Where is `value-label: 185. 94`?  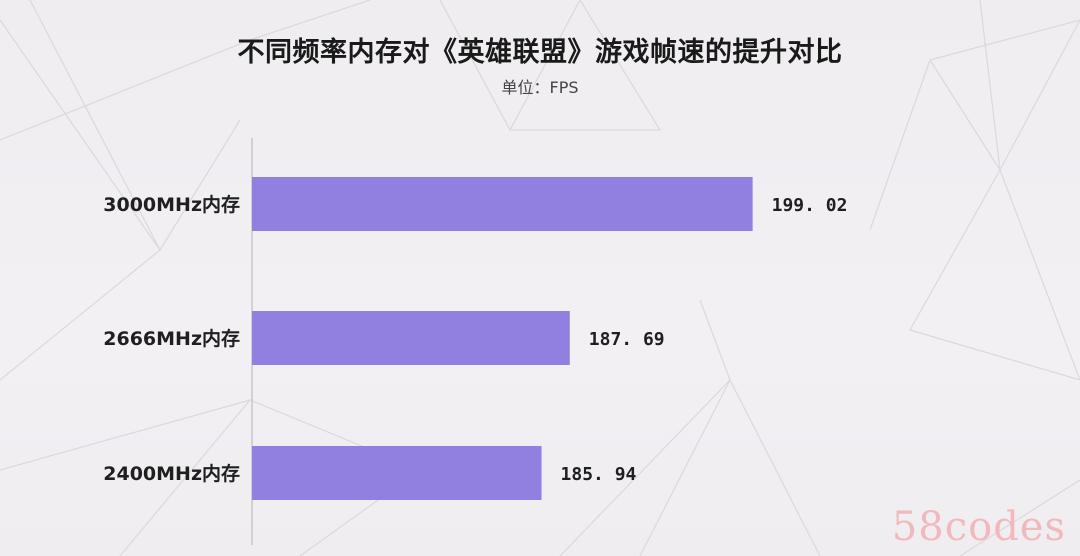
value-label: 185. 94 is located at coordinates (599, 474).